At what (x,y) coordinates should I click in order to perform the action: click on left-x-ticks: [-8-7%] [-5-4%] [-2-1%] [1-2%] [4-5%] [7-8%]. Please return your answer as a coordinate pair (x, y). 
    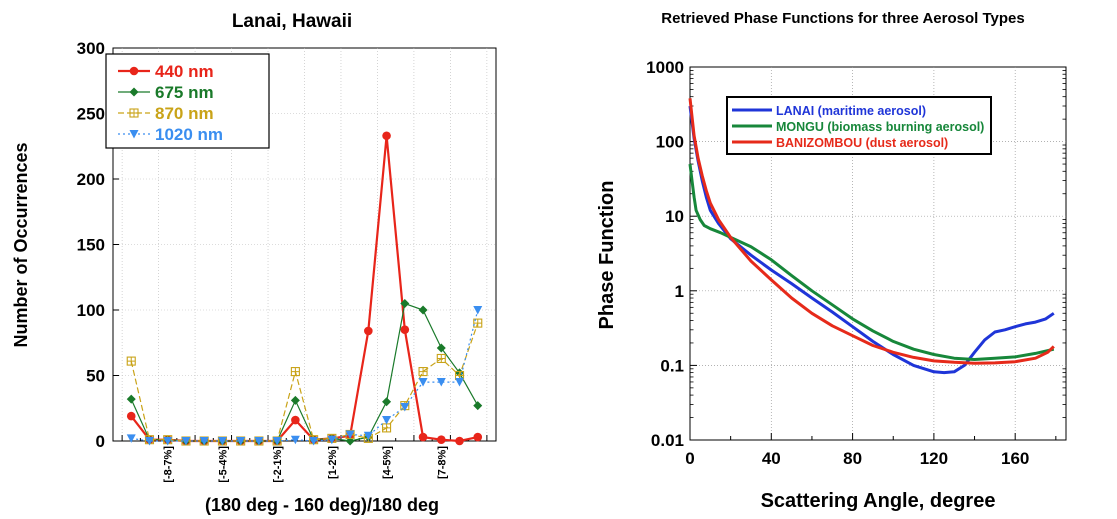
    Looking at the image, I should click on (304, 459).